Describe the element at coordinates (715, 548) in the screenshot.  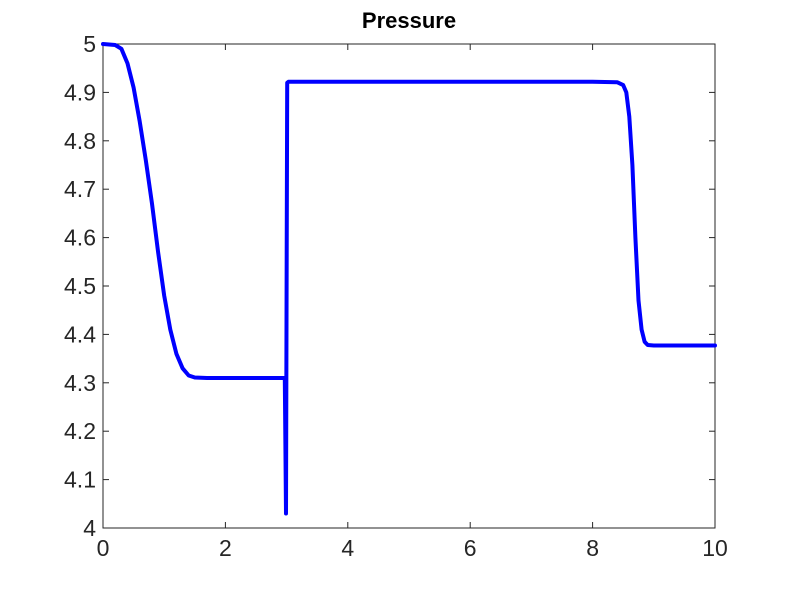
I see `x-tick-label: 10` at that location.